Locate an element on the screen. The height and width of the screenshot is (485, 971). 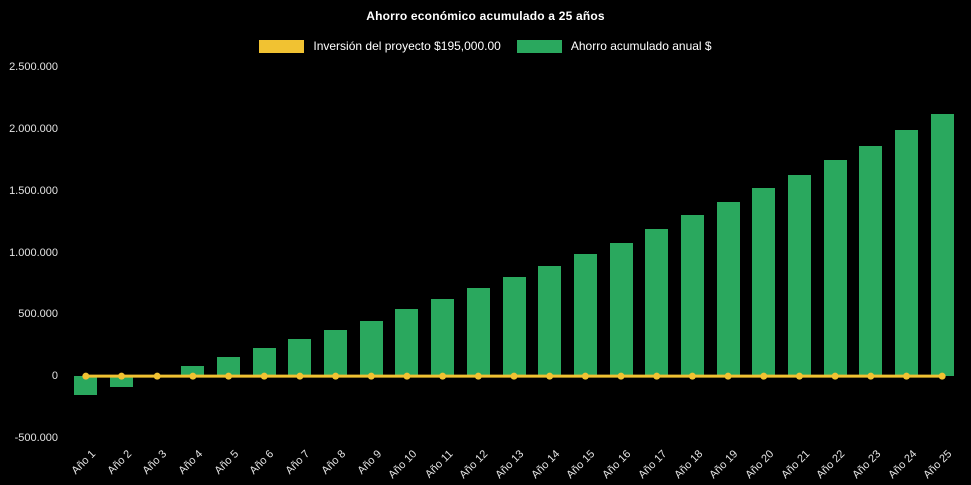
bar-año-10 is located at coordinates (407, 343).